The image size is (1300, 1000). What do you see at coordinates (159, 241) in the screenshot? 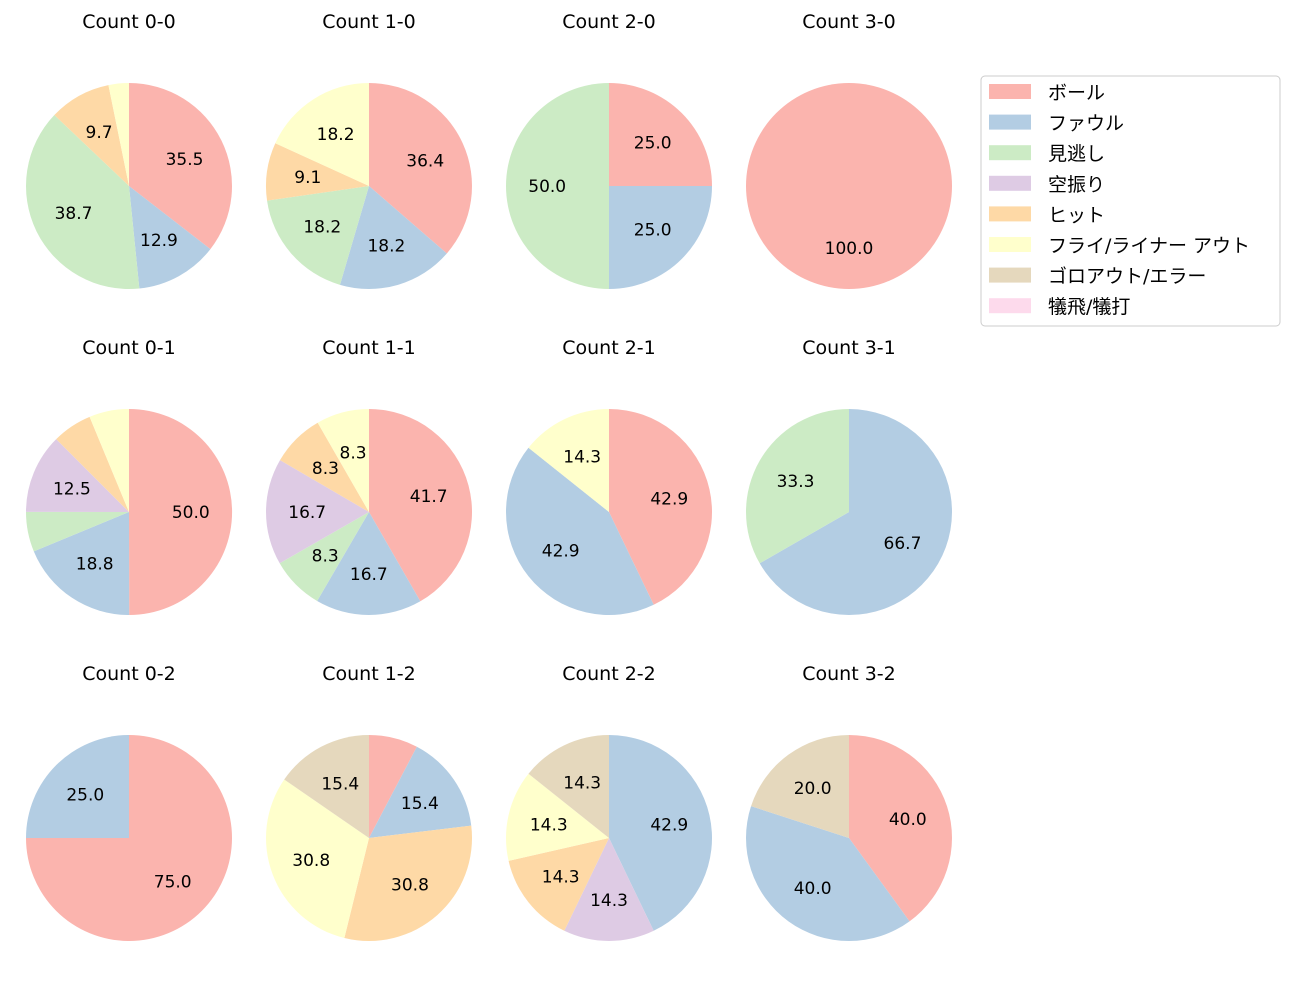
I see `slice-label: 12.9` at bounding box center [159, 241].